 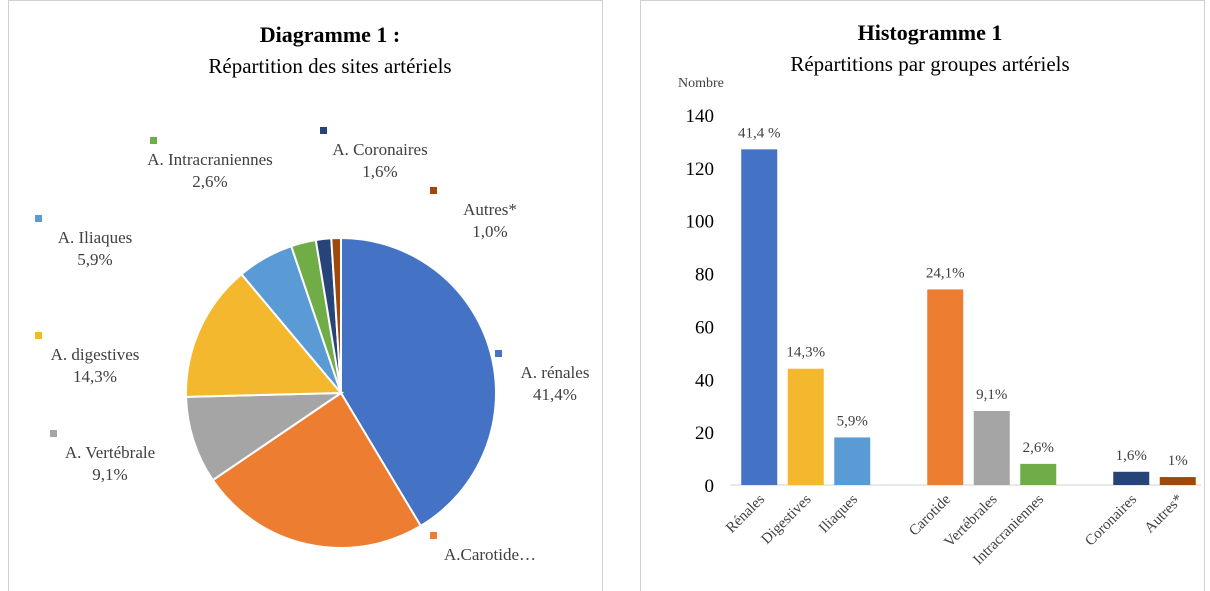 I want to click on x-tick-label: Digestives, so click(x=786, y=519).